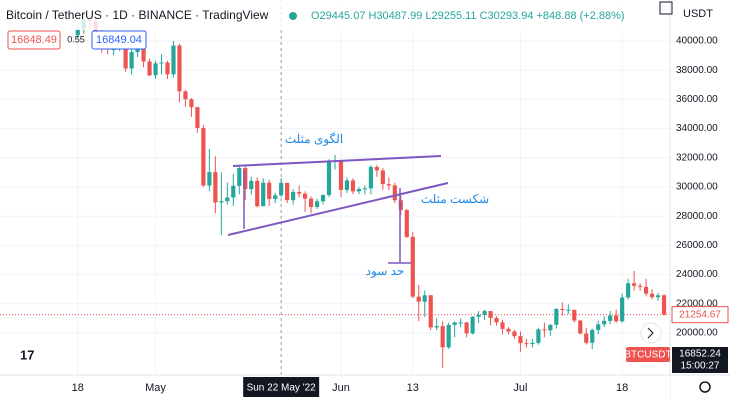 The image size is (730, 400). I want to click on y-tick-label: 38000.00, so click(697, 70).